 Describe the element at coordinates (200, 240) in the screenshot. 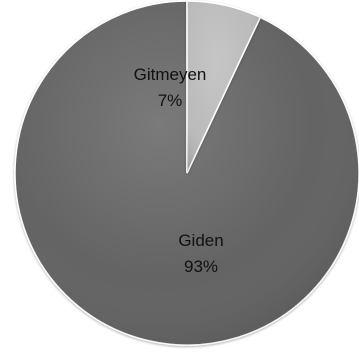

I see `pie-label-giden: Giden` at that location.